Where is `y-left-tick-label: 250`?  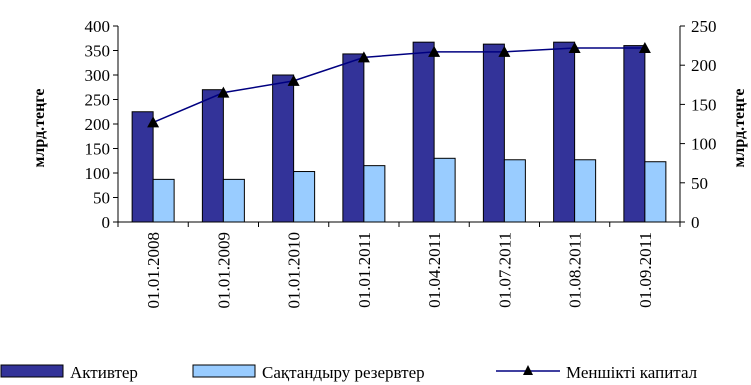
y-left-tick-label: 250 is located at coordinates (98, 100).